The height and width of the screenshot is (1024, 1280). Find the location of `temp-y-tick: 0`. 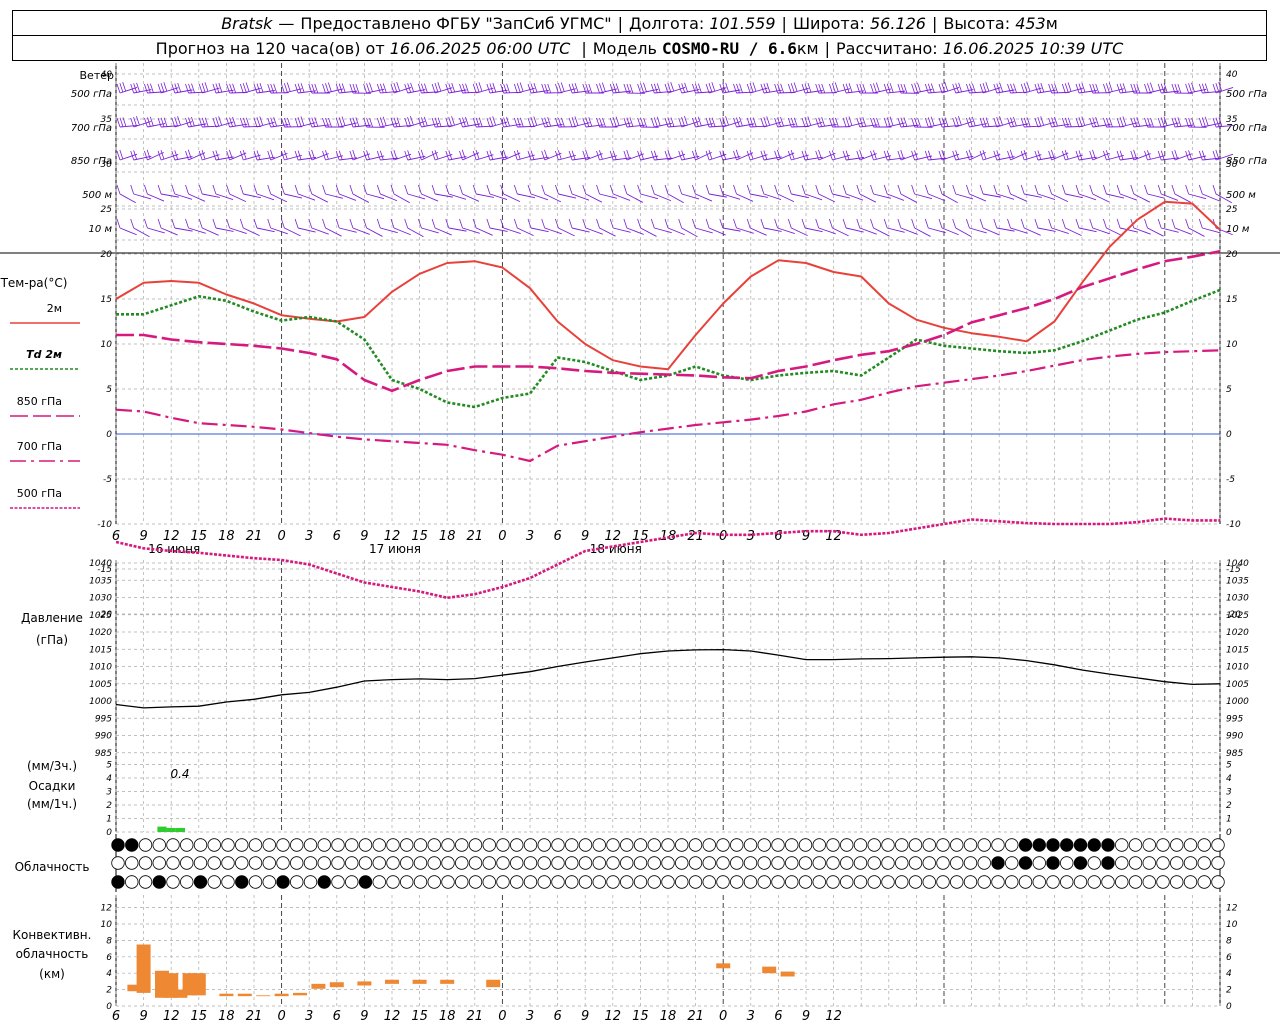

temp-y-tick: 0 is located at coordinates (1229, 435).